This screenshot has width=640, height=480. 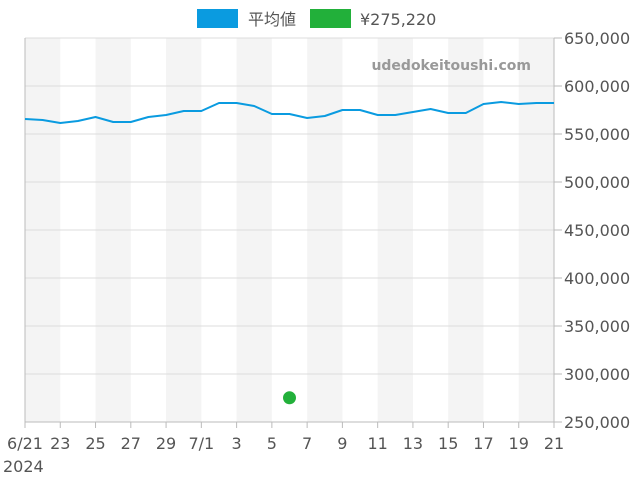 What do you see at coordinates (597, 134) in the screenshot?
I see `y-tick-label: 550,000` at bounding box center [597, 134].